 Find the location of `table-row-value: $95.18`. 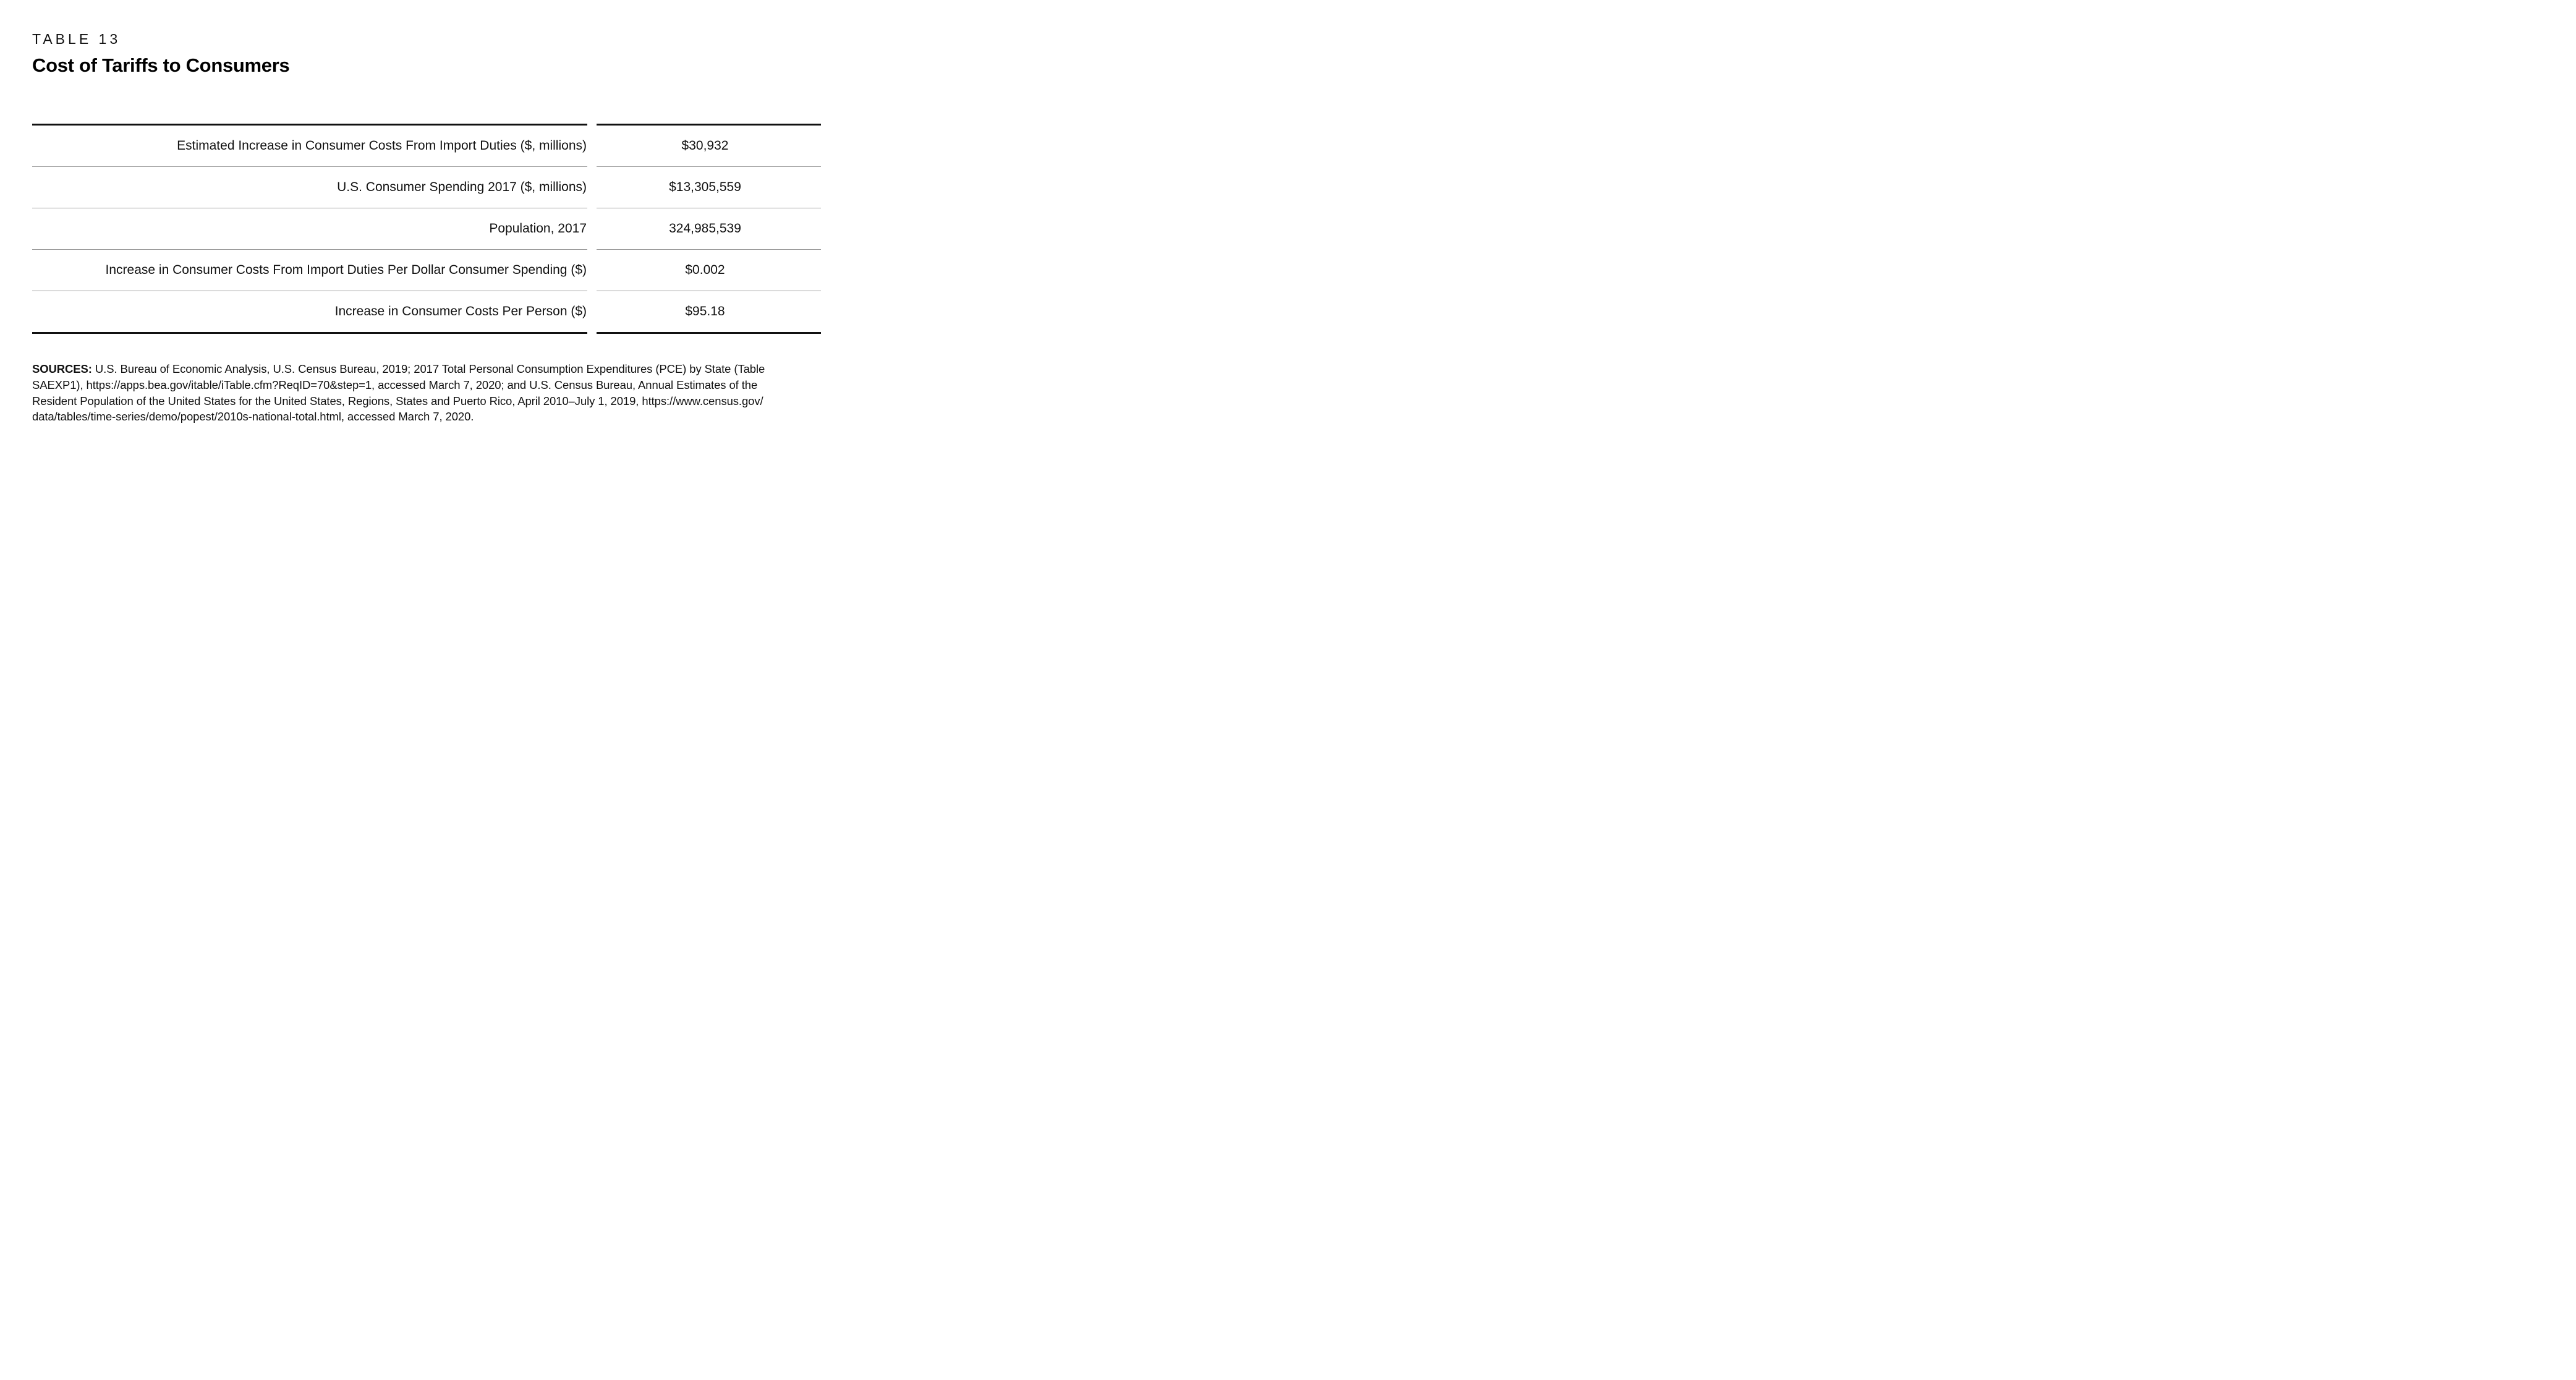

table-row-value: $95.18 is located at coordinates (709, 311).